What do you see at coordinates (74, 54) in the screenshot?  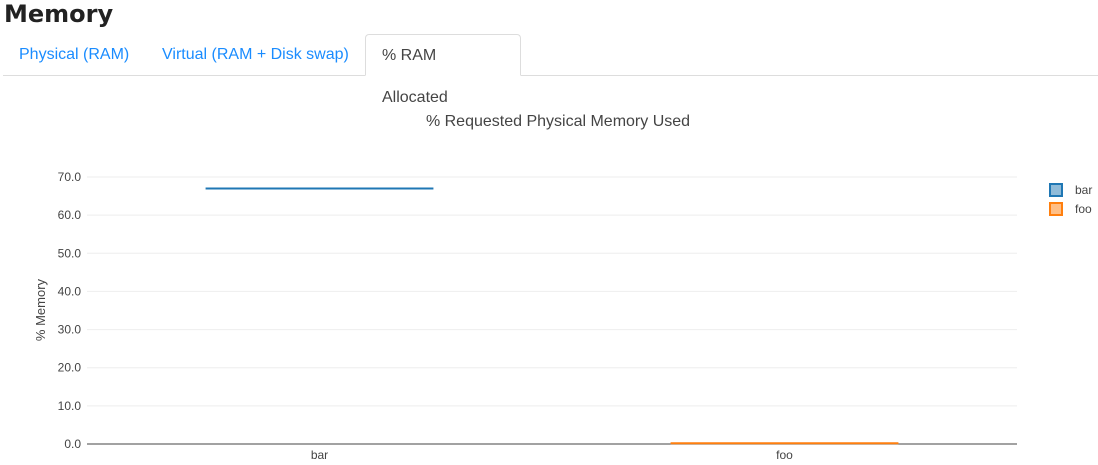 I see `tab-physical-ram: Physical (RAM)` at bounding box center [74, 54].